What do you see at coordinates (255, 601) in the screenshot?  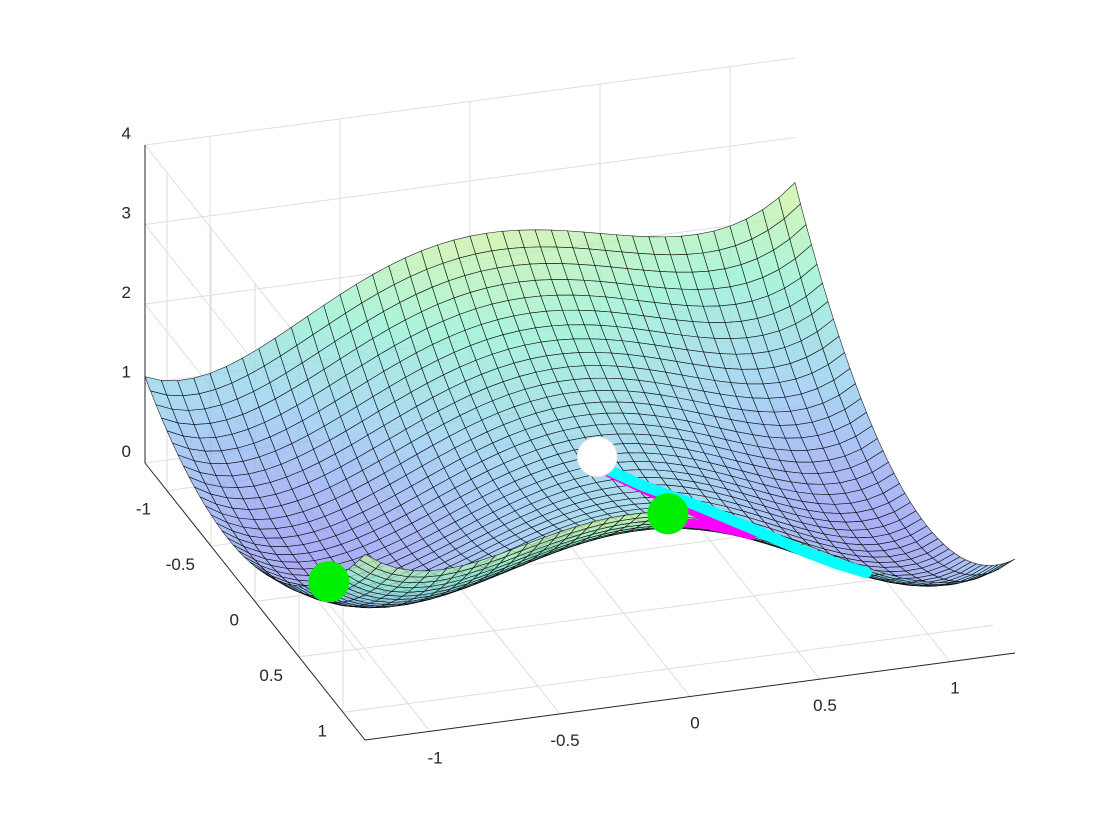 I see `y-axis-line` at bounding box center [255, 601].